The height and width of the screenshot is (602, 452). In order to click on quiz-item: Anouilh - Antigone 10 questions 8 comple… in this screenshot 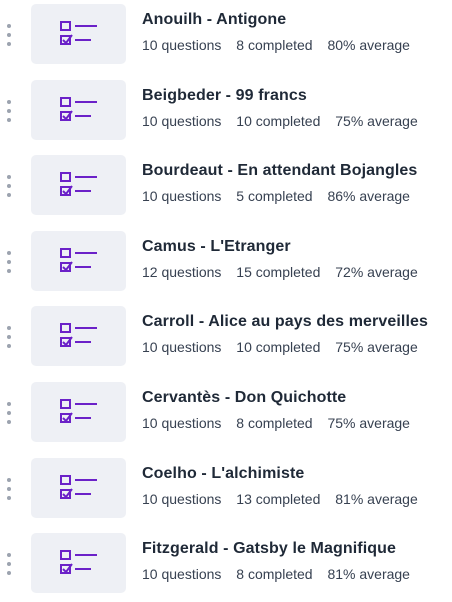, I will do `click(226, 34)`.